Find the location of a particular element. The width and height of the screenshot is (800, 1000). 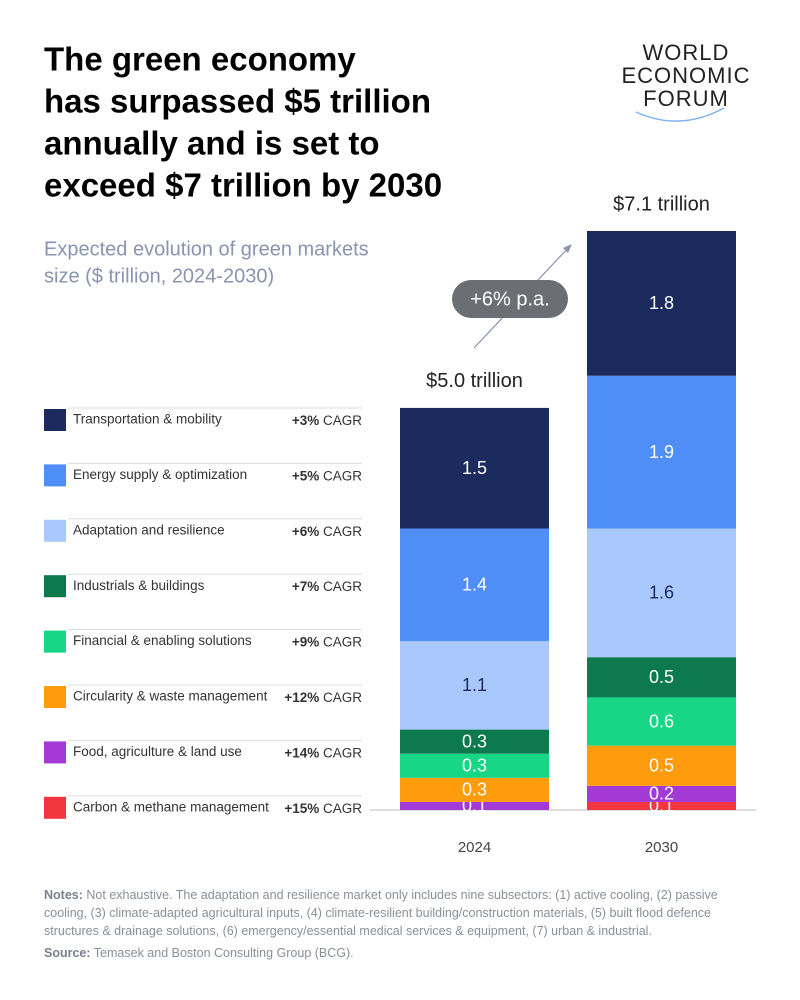

chart-title: annually and is set to is located at coordinates (212, 143).